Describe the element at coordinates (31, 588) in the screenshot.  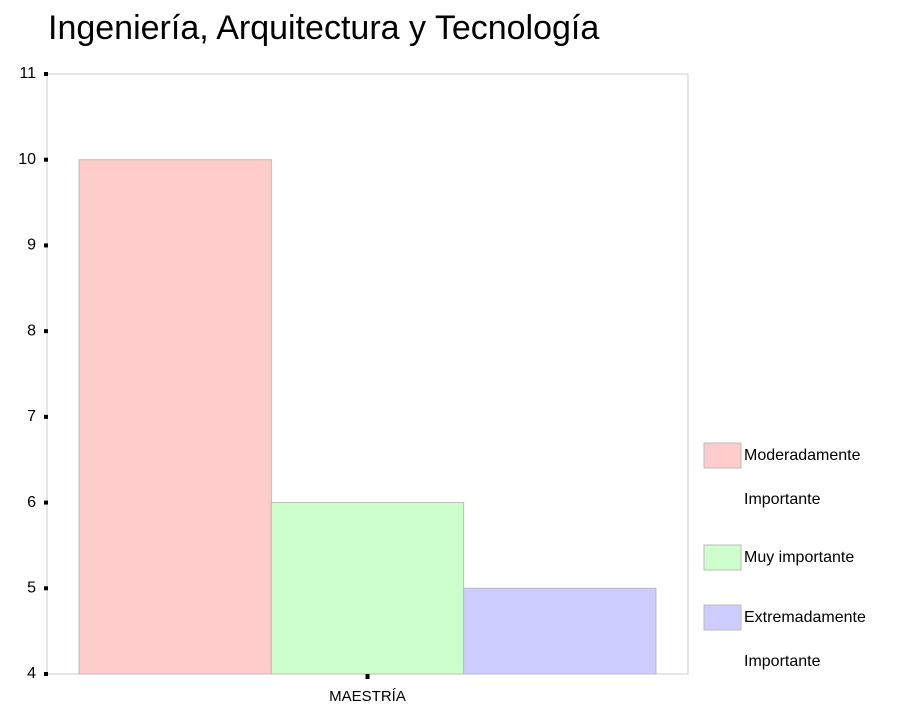
I see `y-tick-label: 5` at that location.